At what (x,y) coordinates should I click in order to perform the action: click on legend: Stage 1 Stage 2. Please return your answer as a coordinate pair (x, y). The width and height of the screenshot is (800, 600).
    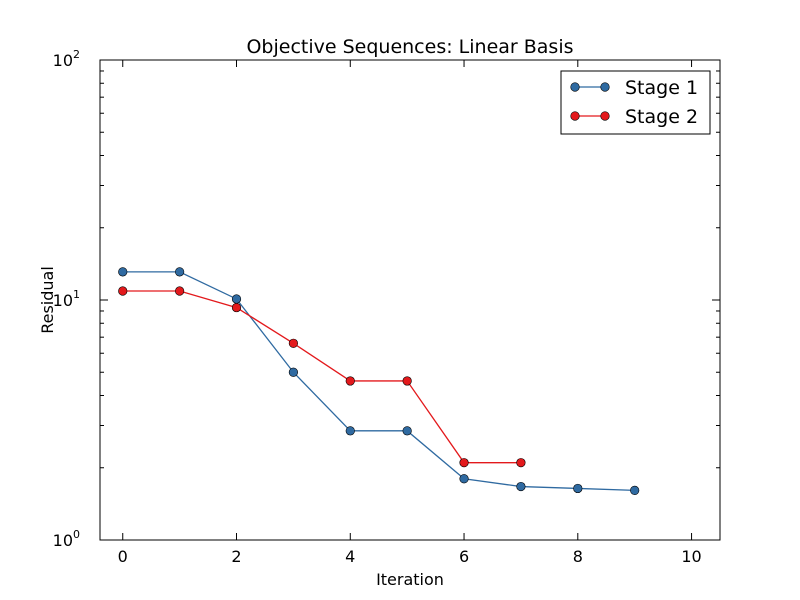
    Looking at the image, I should click on (635, 102).